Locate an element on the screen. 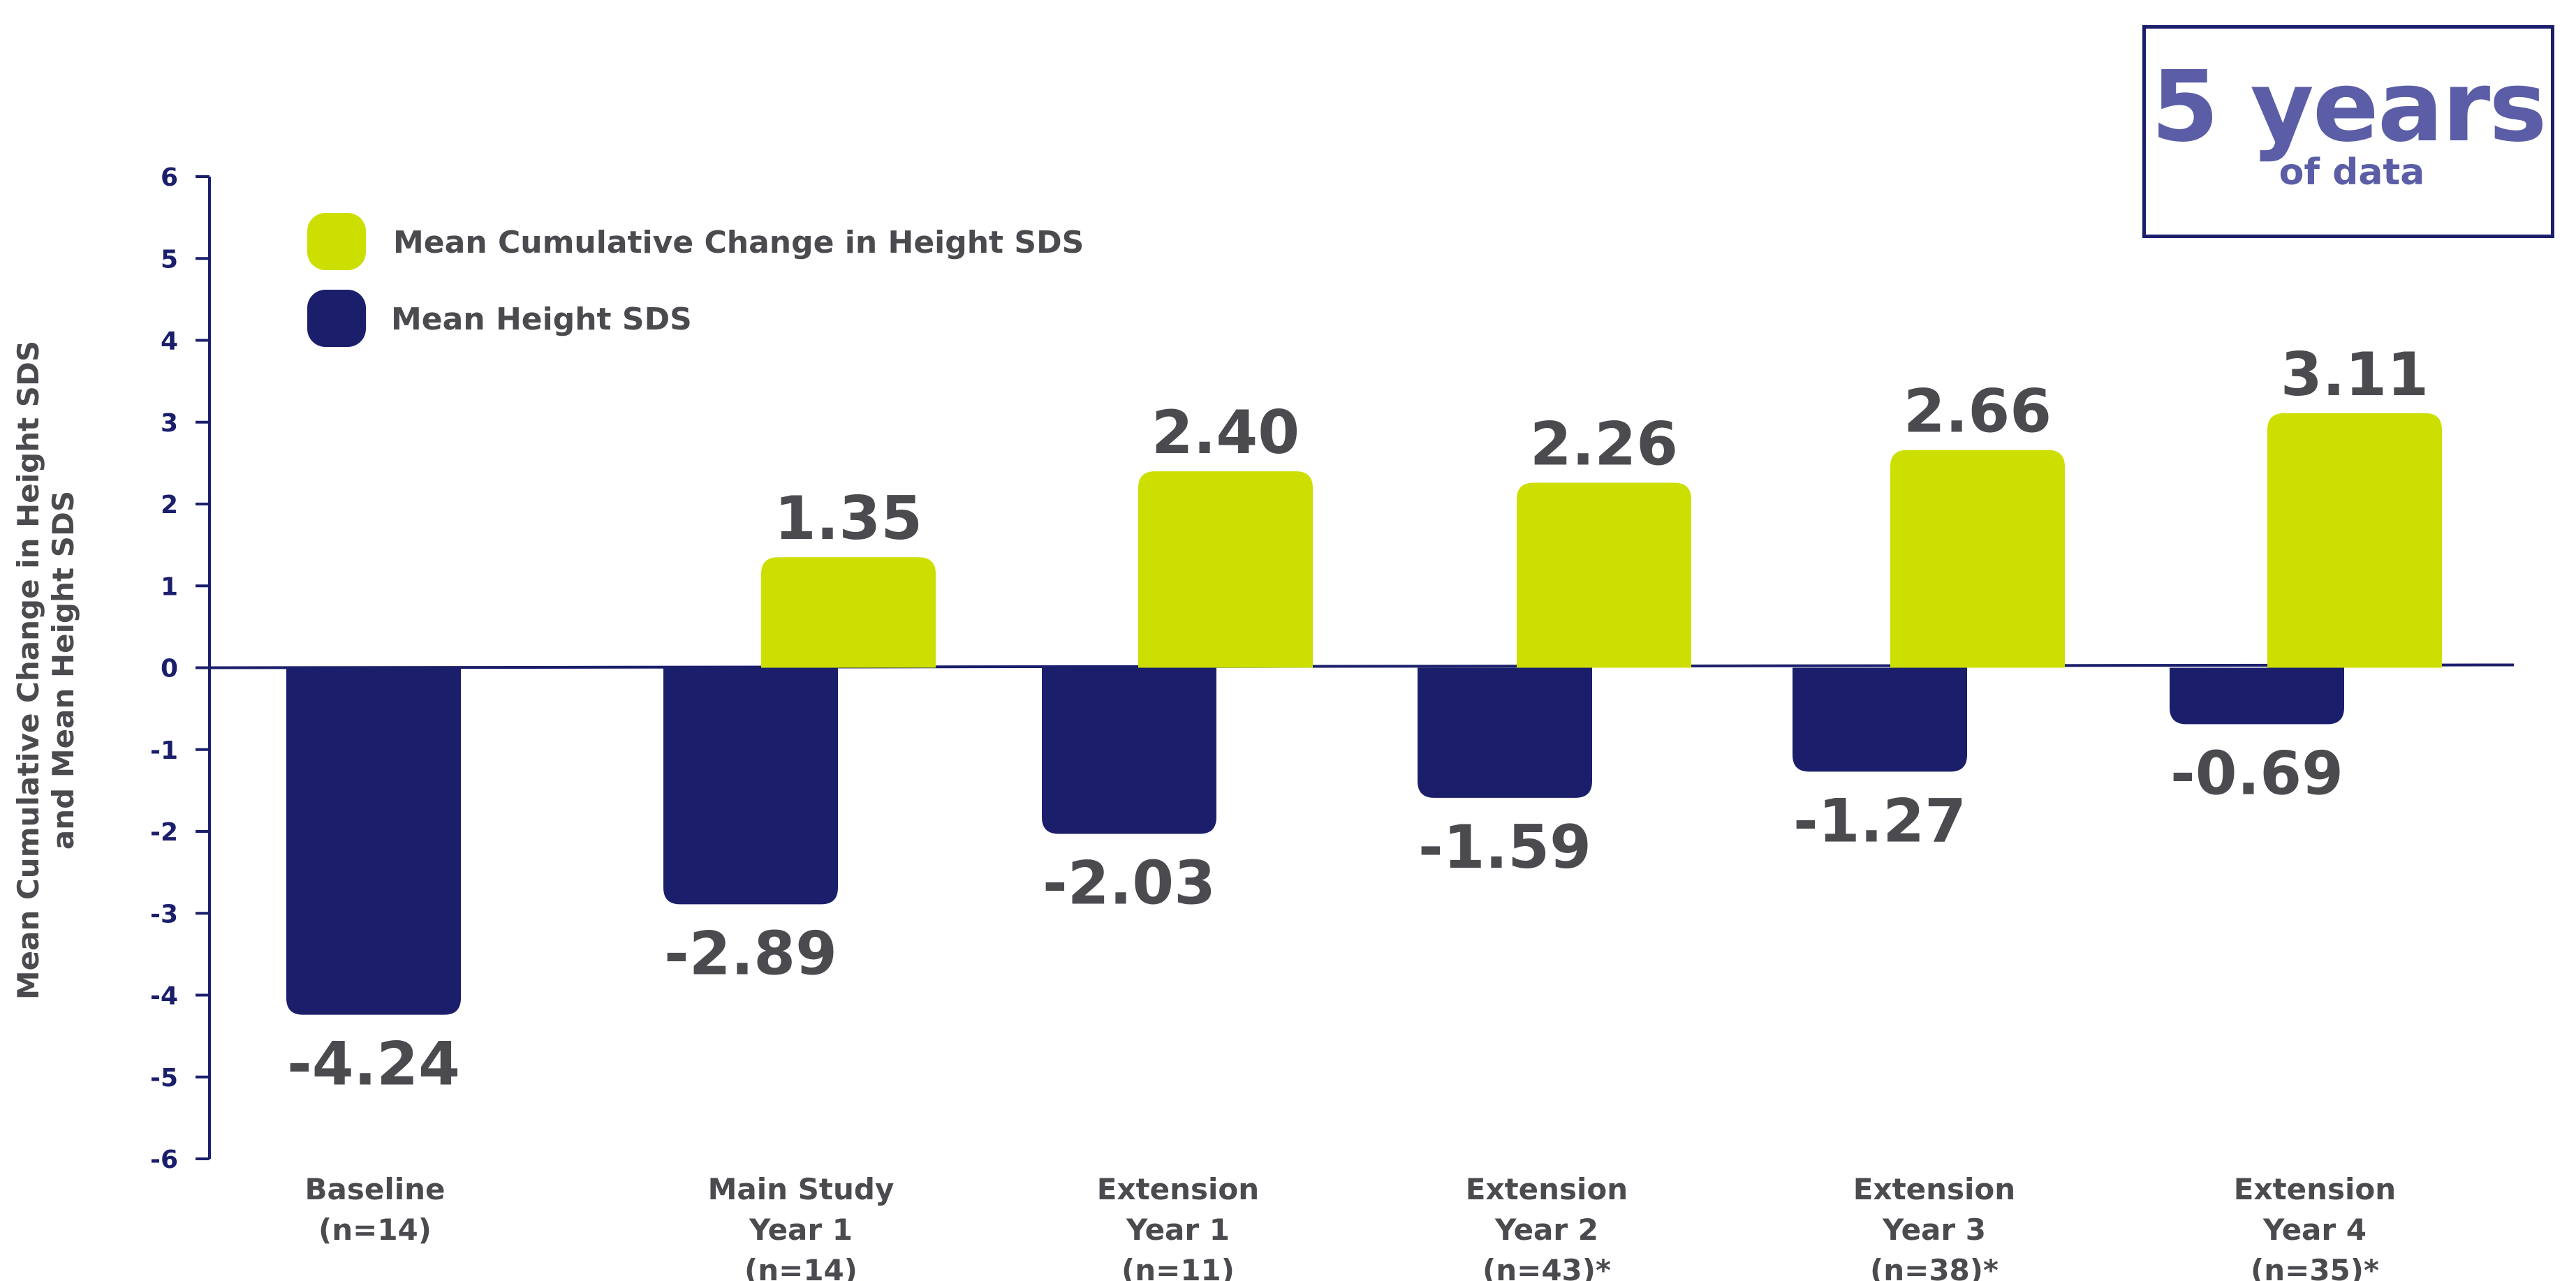  height-data-label: -1.27 is located at coordinates (1879, 821).